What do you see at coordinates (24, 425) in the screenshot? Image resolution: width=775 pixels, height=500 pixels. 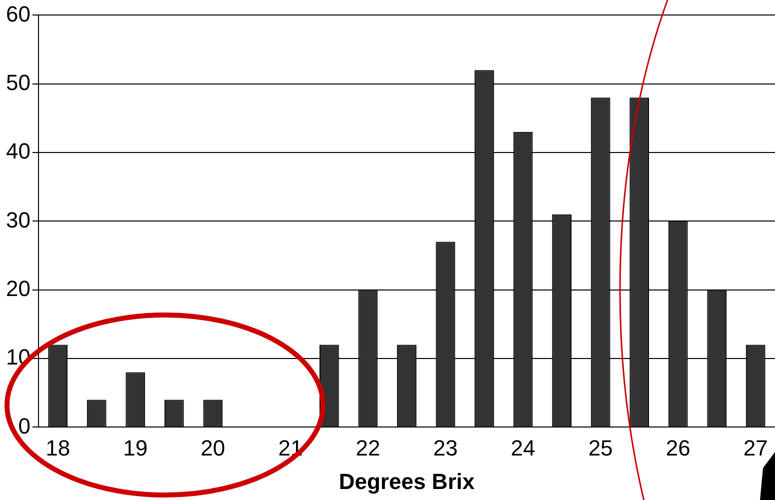 I see `y-tick-label: 0` at bounding box center [24, 425].